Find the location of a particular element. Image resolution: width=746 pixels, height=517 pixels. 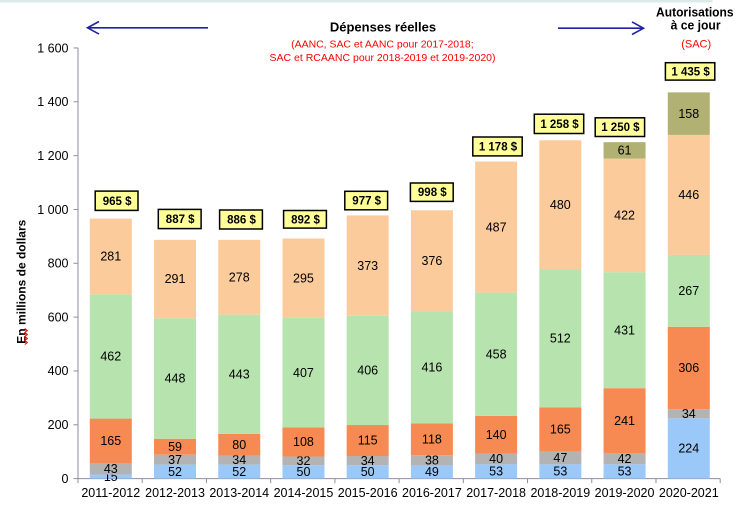

svg-text: 291 is located at coordinates (175, 279).